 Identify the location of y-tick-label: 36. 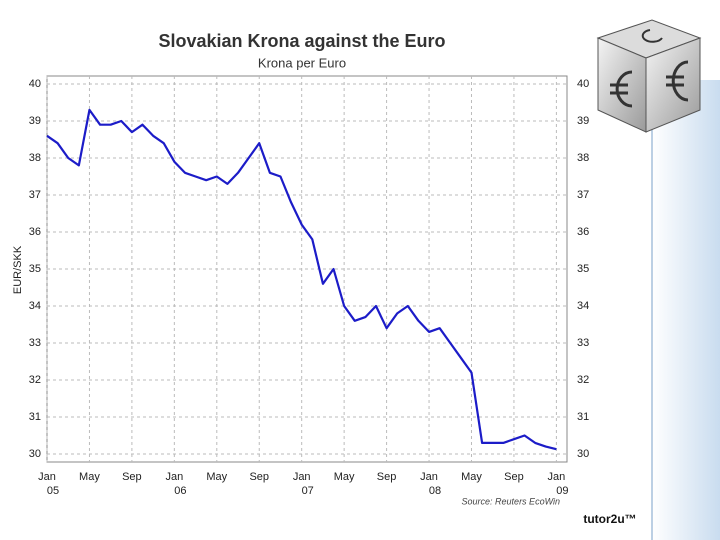
(35, 232).